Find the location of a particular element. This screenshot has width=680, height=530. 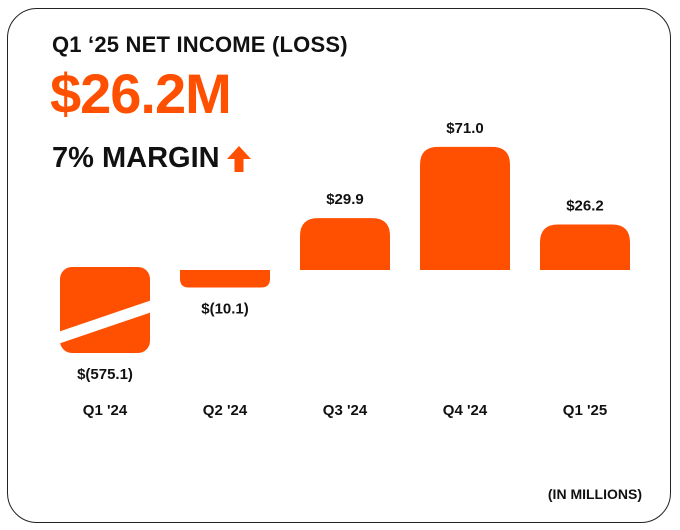

units-note: (IN MILLIONS) is located at coordinates (594, 494).